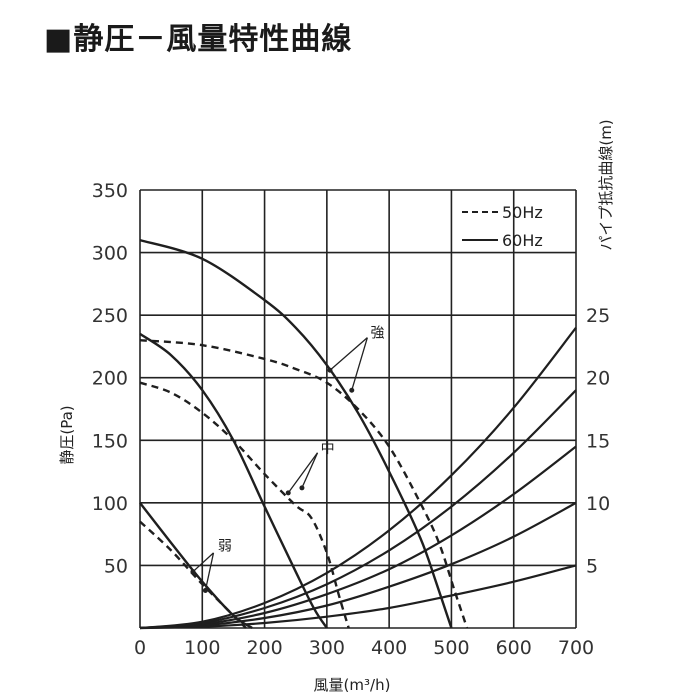 Image resolution: width=700 pixels, height=700 pixels. What do you see at coordinates (598, 441) in the screenshot?
I see `y2-tick-label: 15` at bounding box center [598, 441].